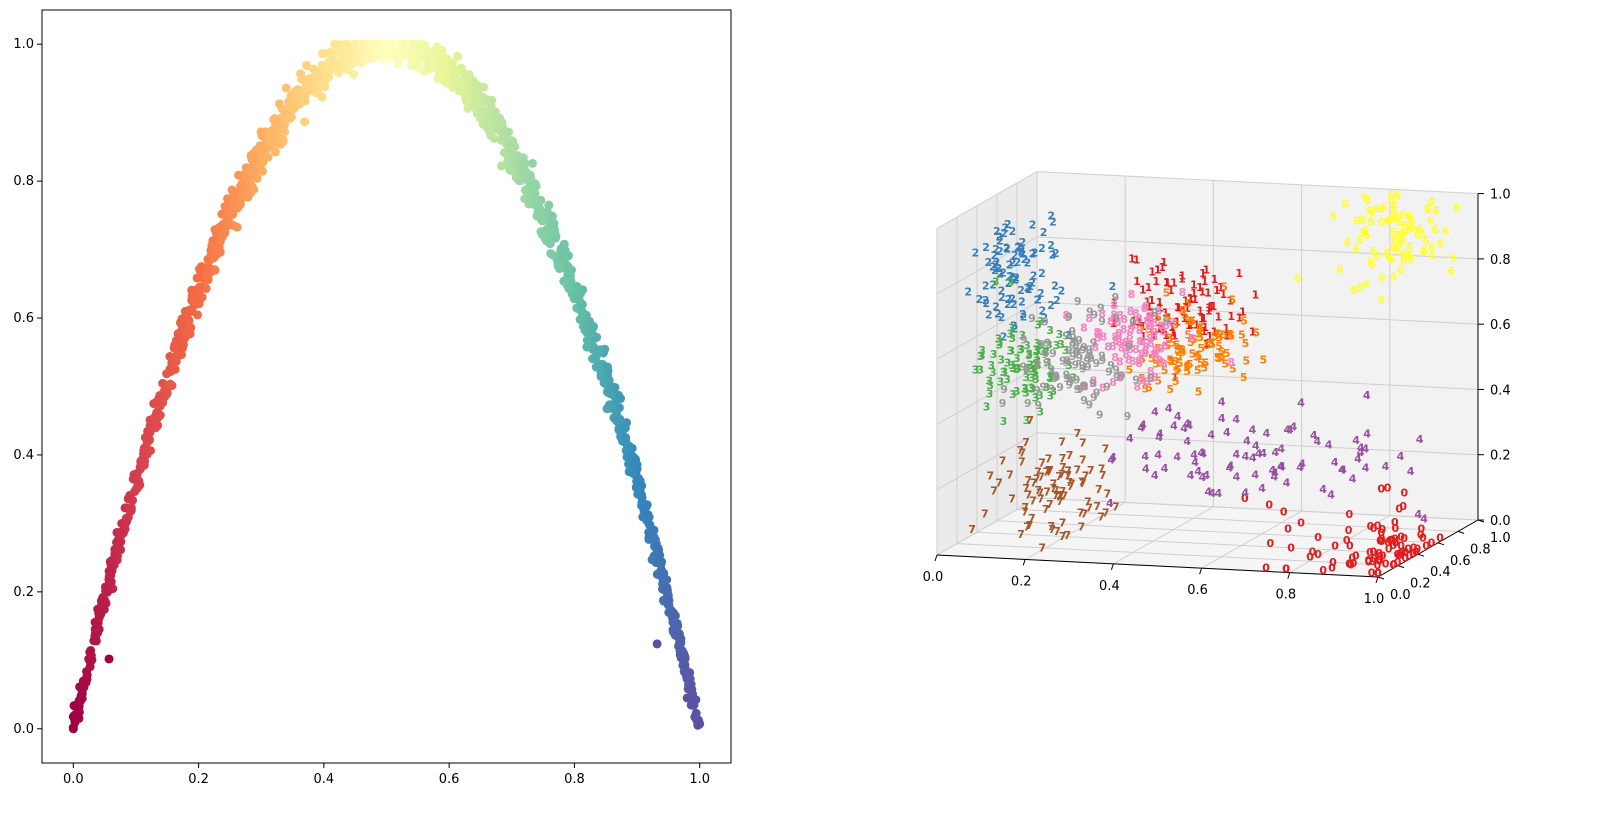  Describe the element at coordinates (1251, 539) in the screenshot. I see `grid-line` at that location.